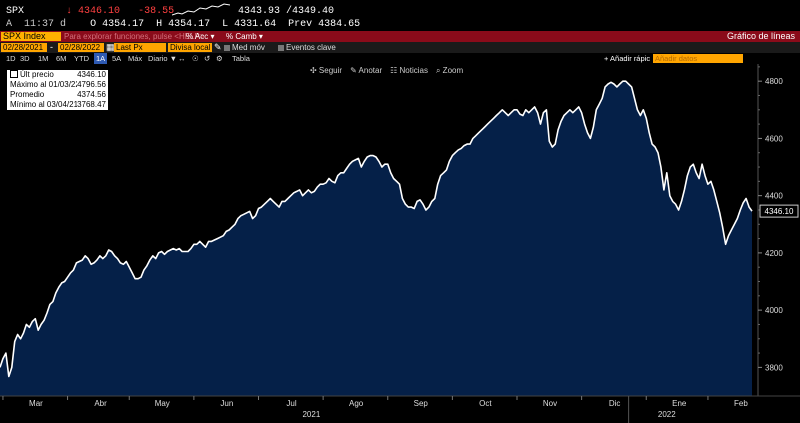  Describe the element at coordinates (31, 36) in the screenshot. I see `security-input: SPX Index` at that location.